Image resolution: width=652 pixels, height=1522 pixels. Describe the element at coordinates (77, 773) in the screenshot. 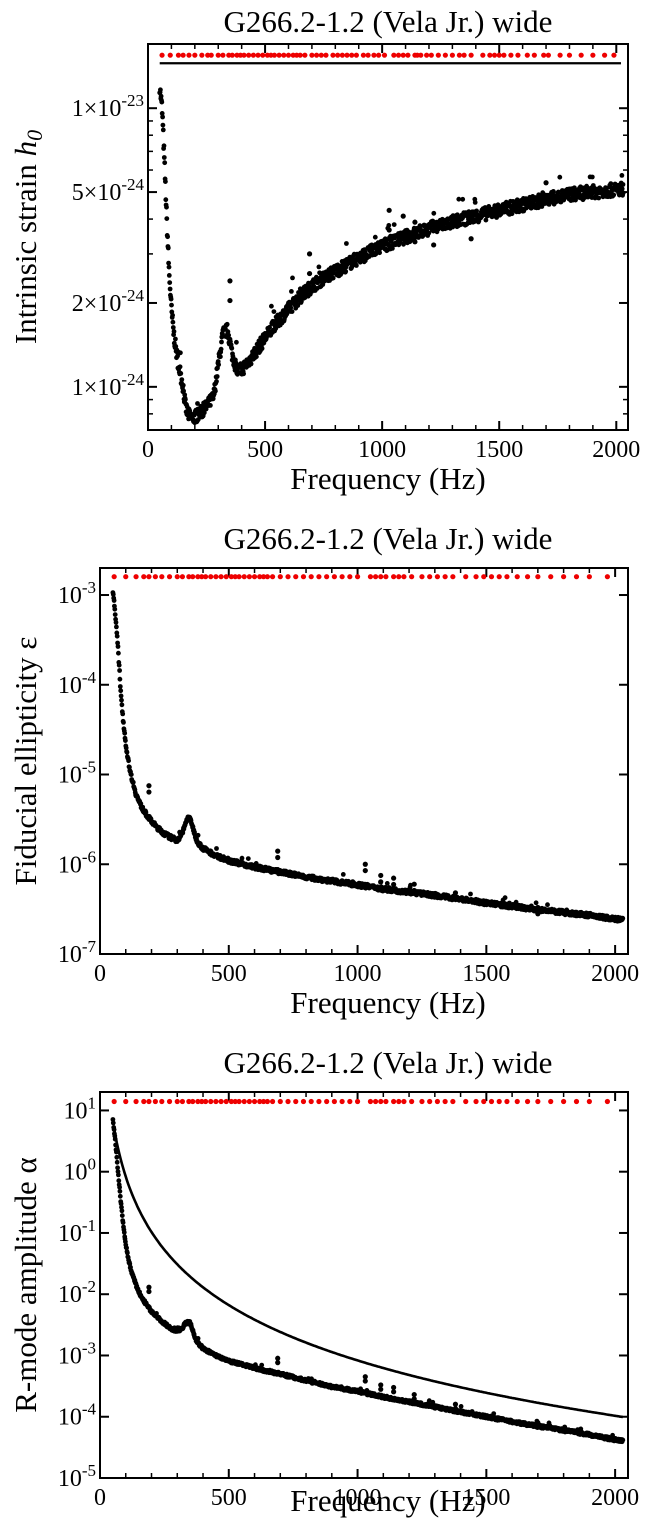

I see `y-tick-label: 10⁻⁵` at that location.